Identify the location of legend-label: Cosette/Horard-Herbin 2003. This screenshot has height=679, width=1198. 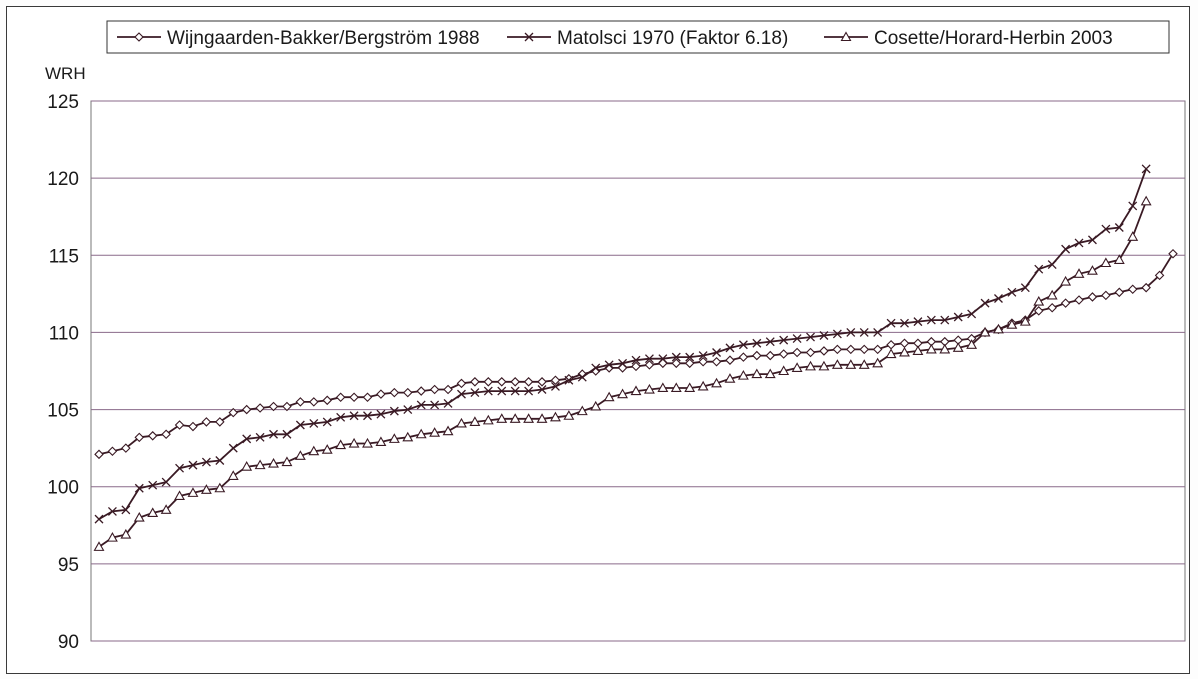
(993, 38).